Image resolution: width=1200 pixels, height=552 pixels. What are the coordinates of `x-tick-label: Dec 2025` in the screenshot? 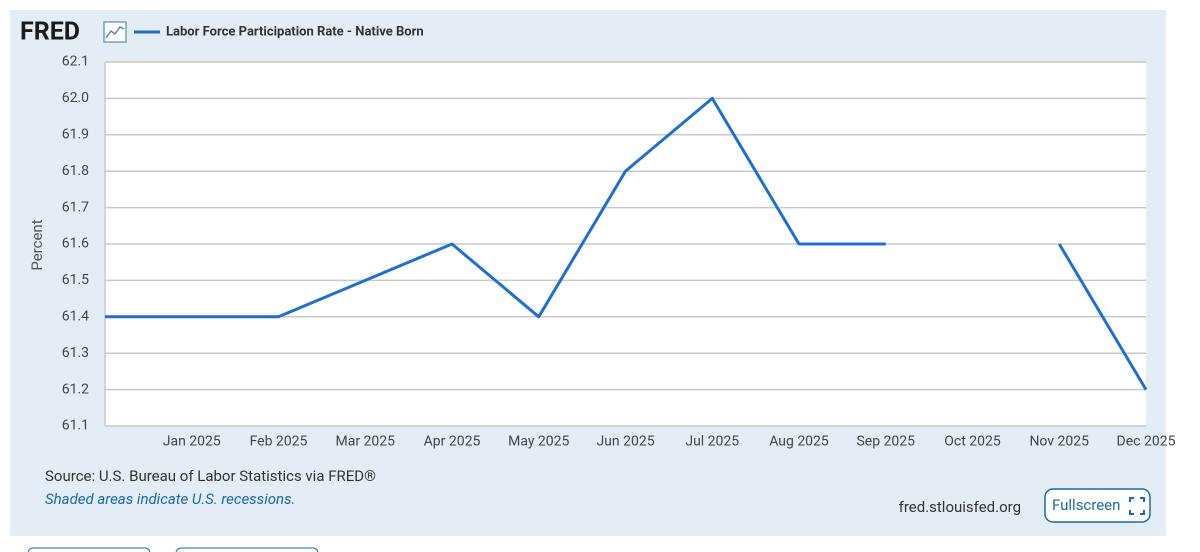 It's located at (1146, 442).